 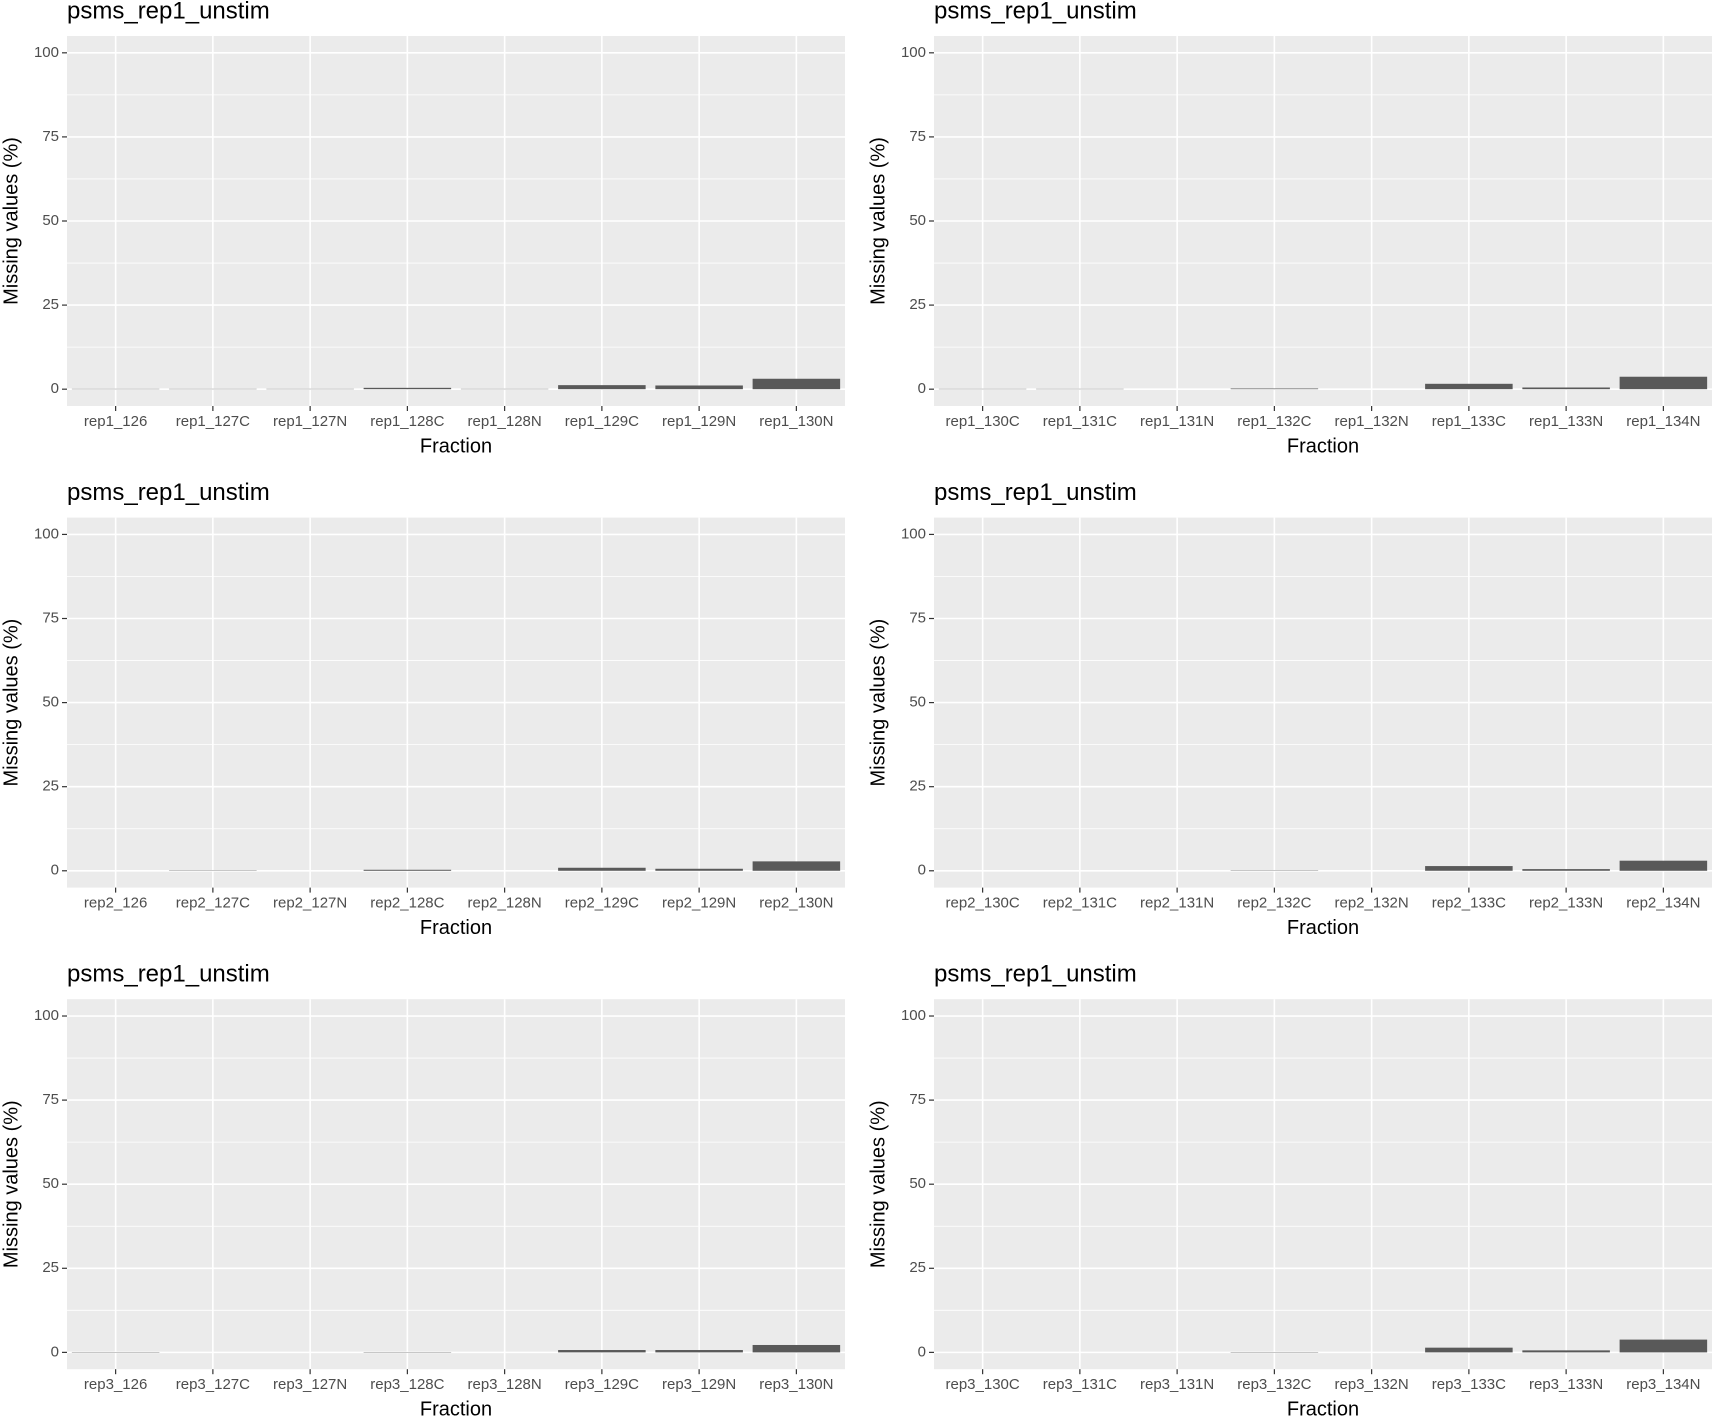 What do you see at coordinates (1566, 1384) in the screenshot?
I see `x-tick-label: rep3_133N` at bounding box center [1566, 1384].